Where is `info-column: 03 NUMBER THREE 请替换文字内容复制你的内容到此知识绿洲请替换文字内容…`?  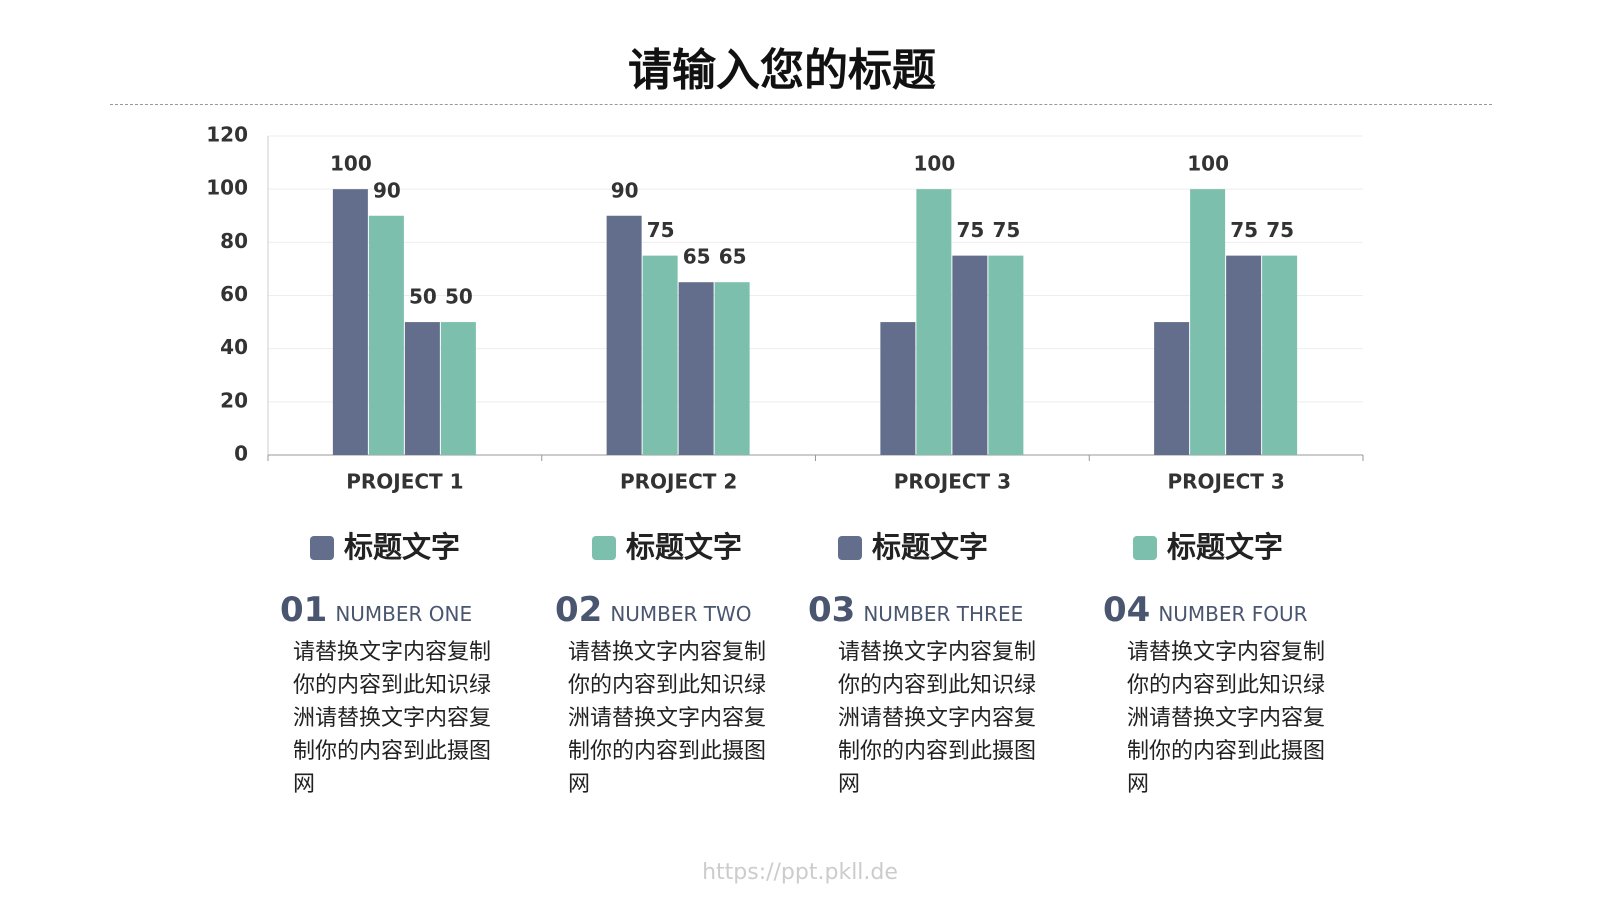
info-column: 03 NUMBER THREE 请替换文字内容复制你的内容到此知识绿洲请替换文字内容… is located at coordinates (922, 693).